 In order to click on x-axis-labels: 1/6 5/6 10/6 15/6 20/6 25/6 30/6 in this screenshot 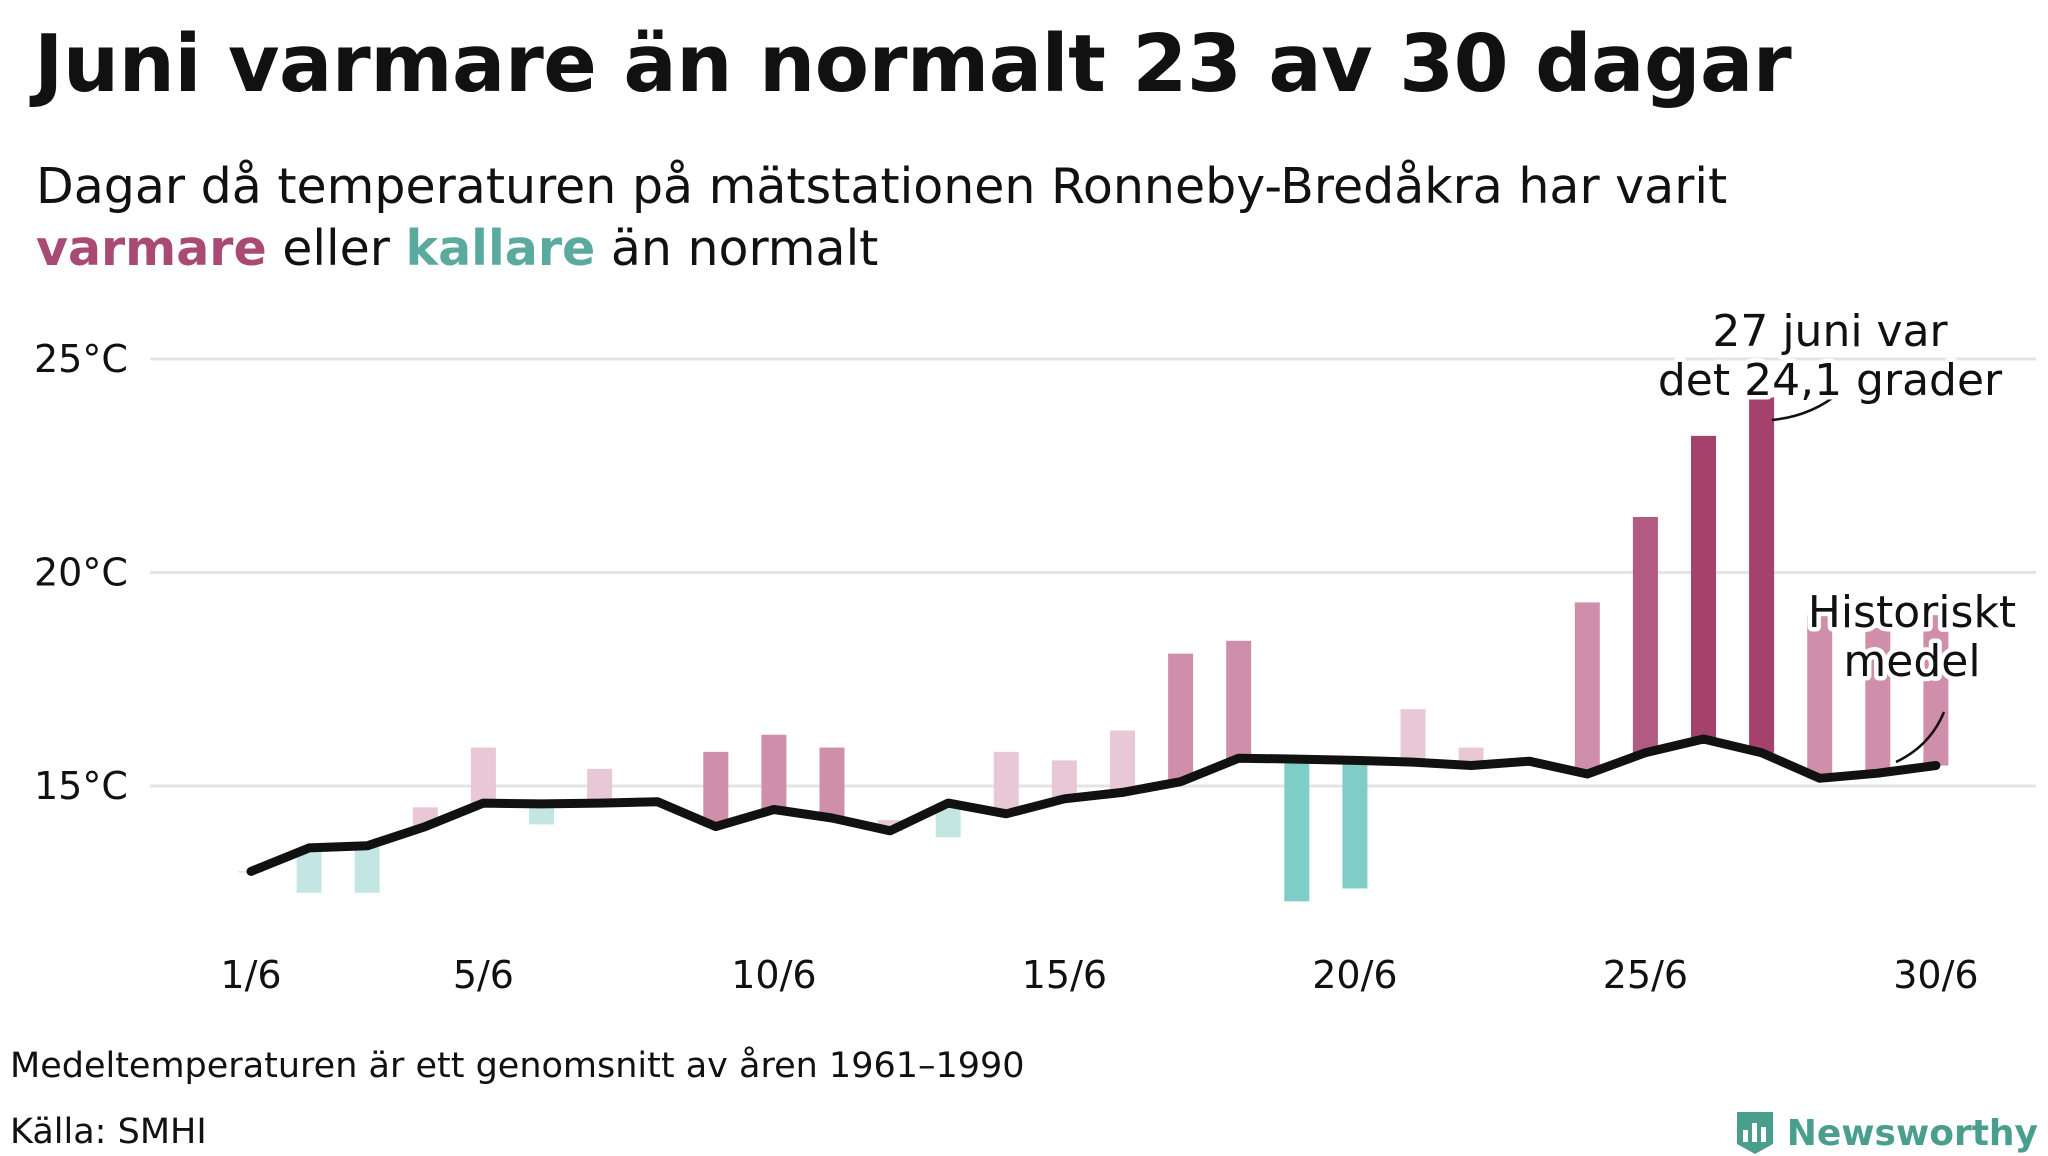, I will do `click(1099, 975)`.